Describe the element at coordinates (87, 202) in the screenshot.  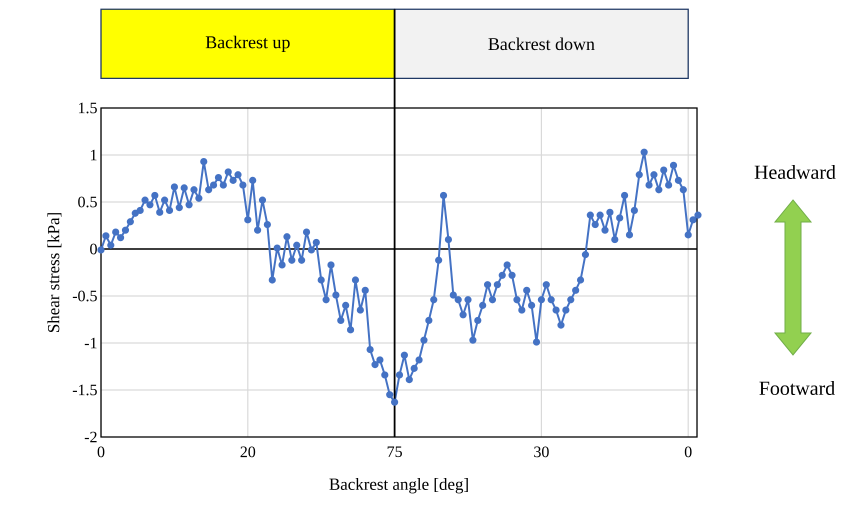
I see `y-tick-label: 0.5` at that location.